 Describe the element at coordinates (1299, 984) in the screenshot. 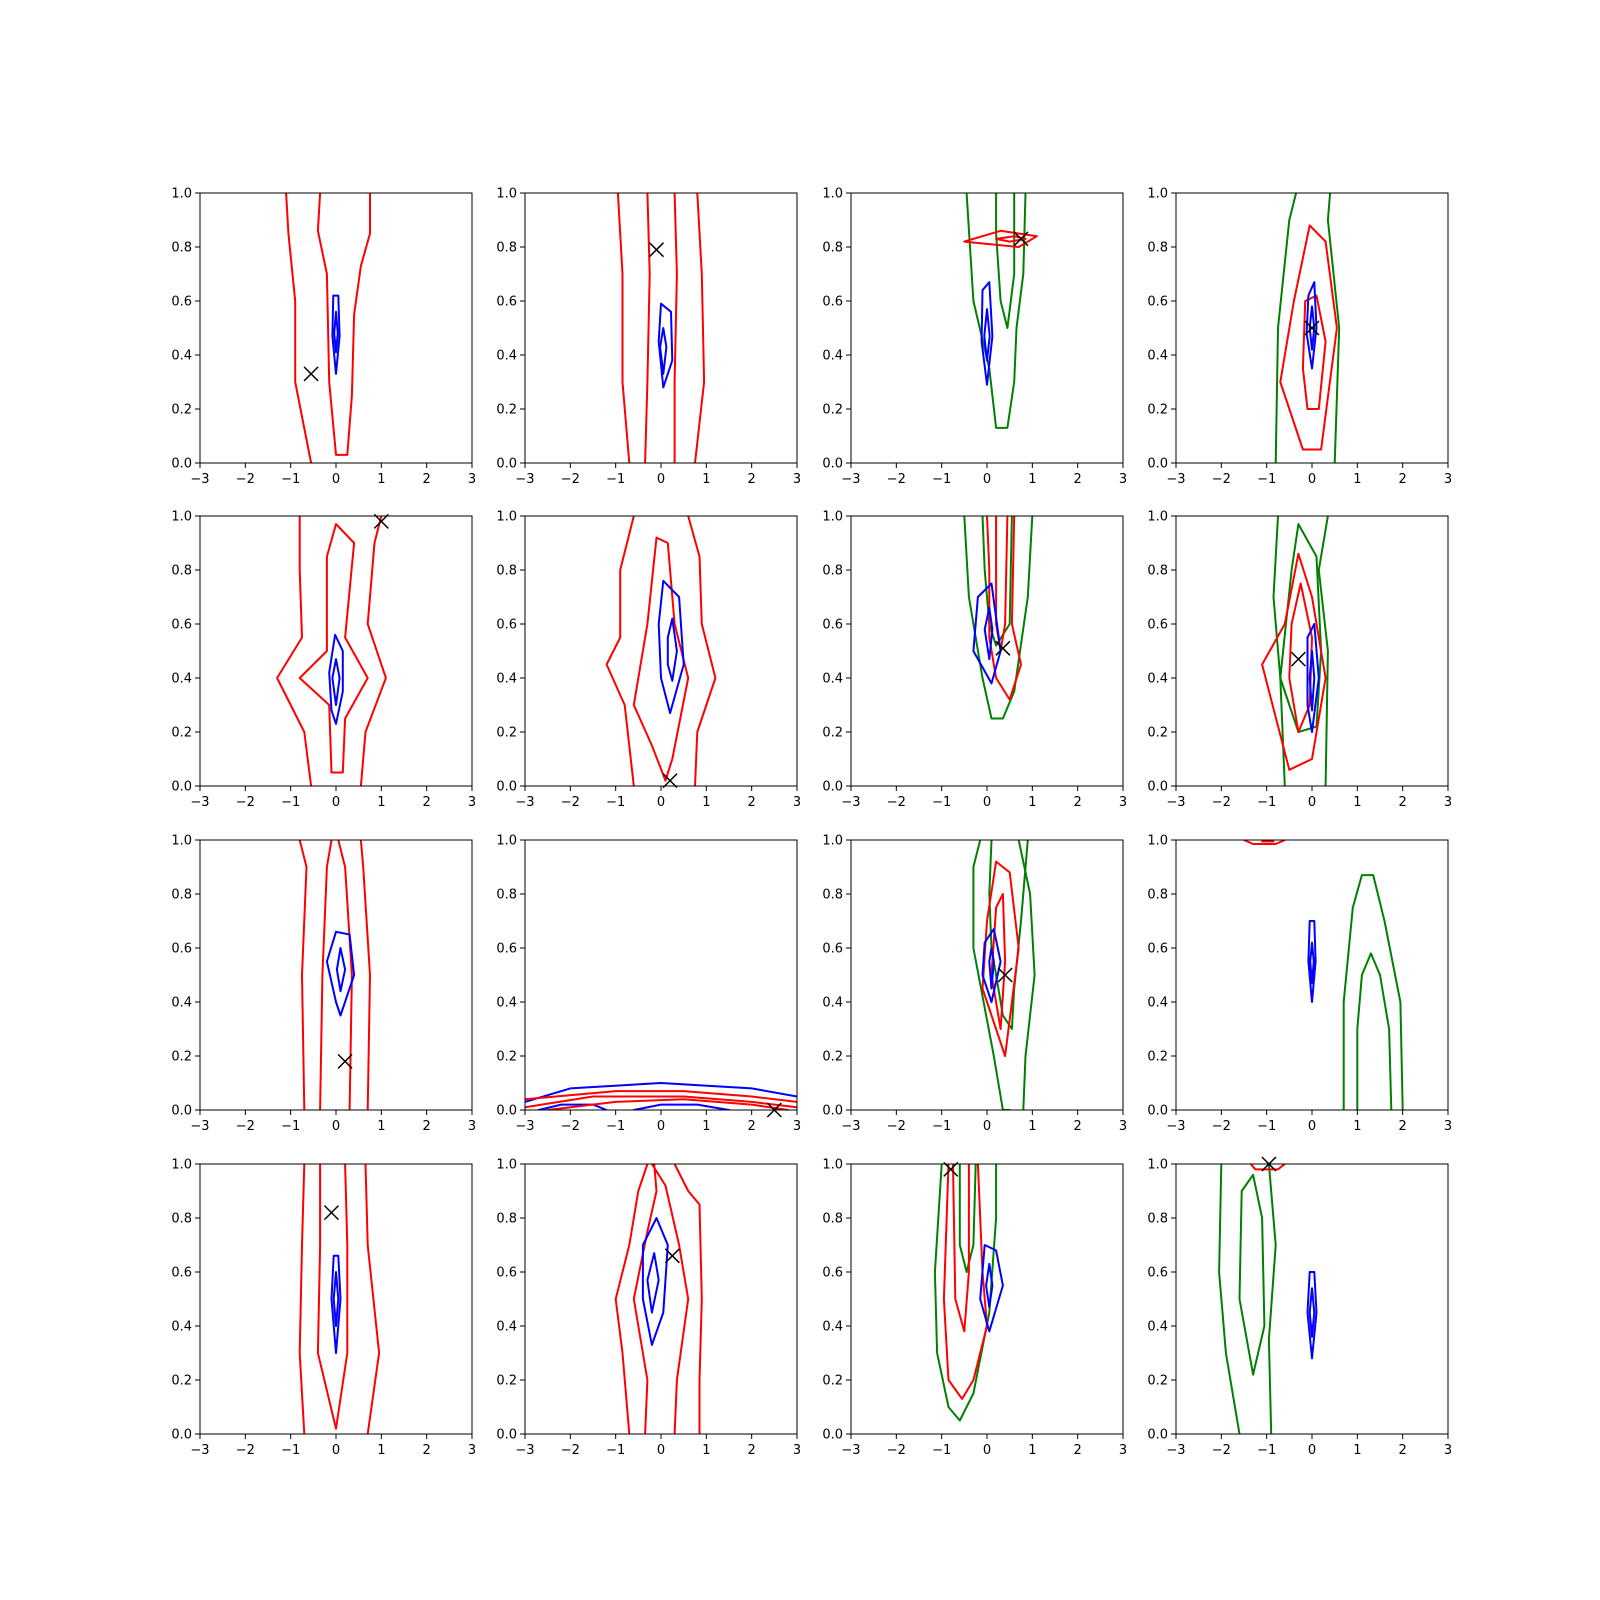

I see `subplot-3-4: −3 −2 −1 0 1 2 3 0.0 0.2 0.4 0.6 0.8 1.0` at that location.